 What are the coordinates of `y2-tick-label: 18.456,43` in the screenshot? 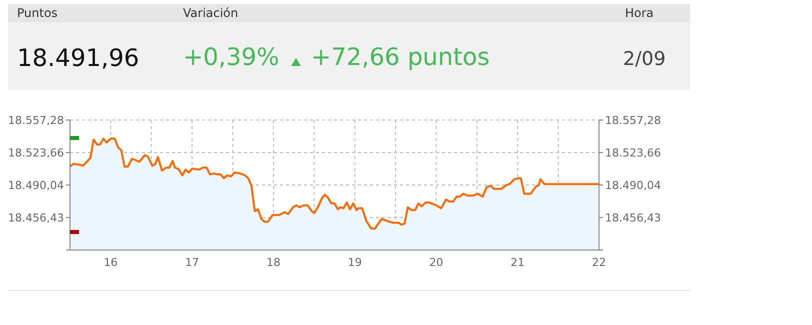 It's located at (633, 217).